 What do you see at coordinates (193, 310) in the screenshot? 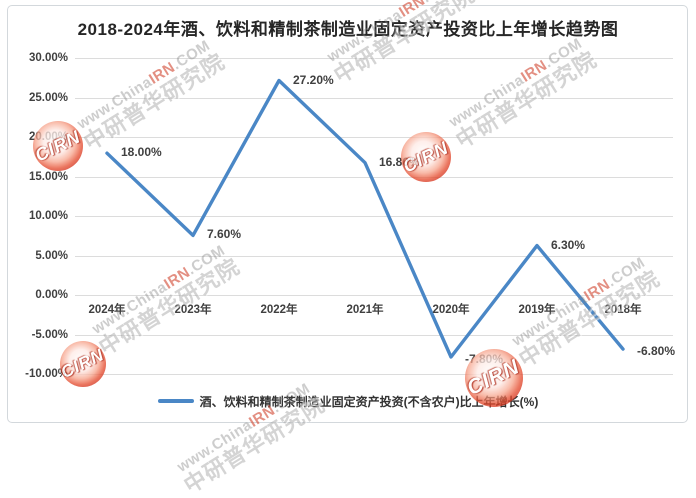
I see `x-axis-tick-label: 2023年` at bounding box center [193, 310].